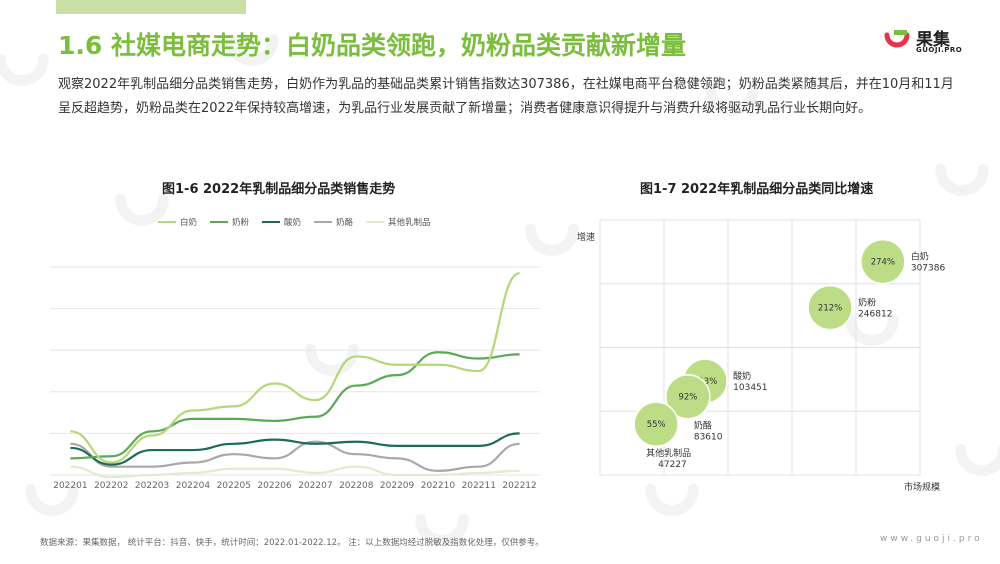 The image size is (1000, 564). I want to click on bubble-name-label: 奶酪, so click(703, 426).